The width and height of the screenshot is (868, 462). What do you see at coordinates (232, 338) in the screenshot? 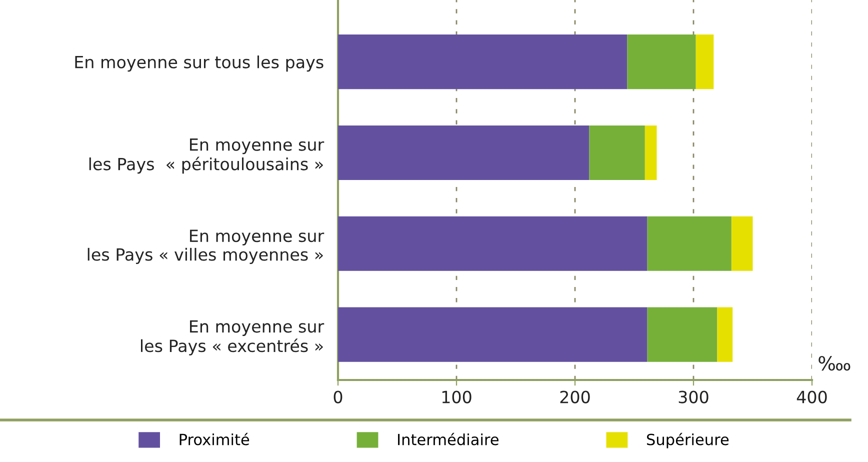
I see `y-tick-label: En moyenne sur les Pays « excentrés »` at bounding box center [232, 338].